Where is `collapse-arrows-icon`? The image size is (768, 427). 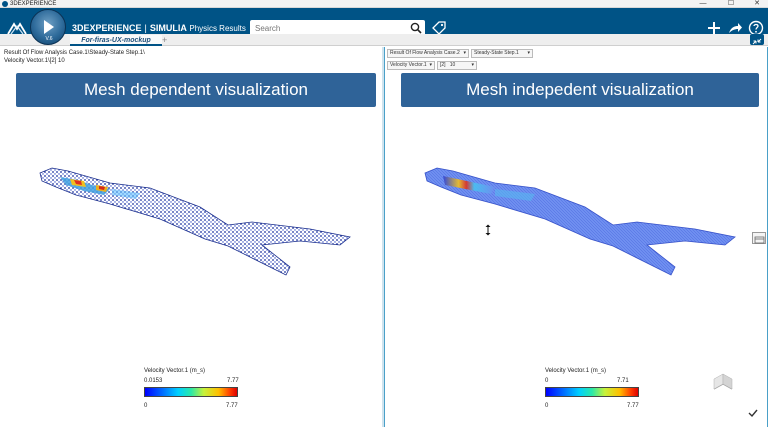 collapse-arrows-icon is located at coordinates (757, 41).